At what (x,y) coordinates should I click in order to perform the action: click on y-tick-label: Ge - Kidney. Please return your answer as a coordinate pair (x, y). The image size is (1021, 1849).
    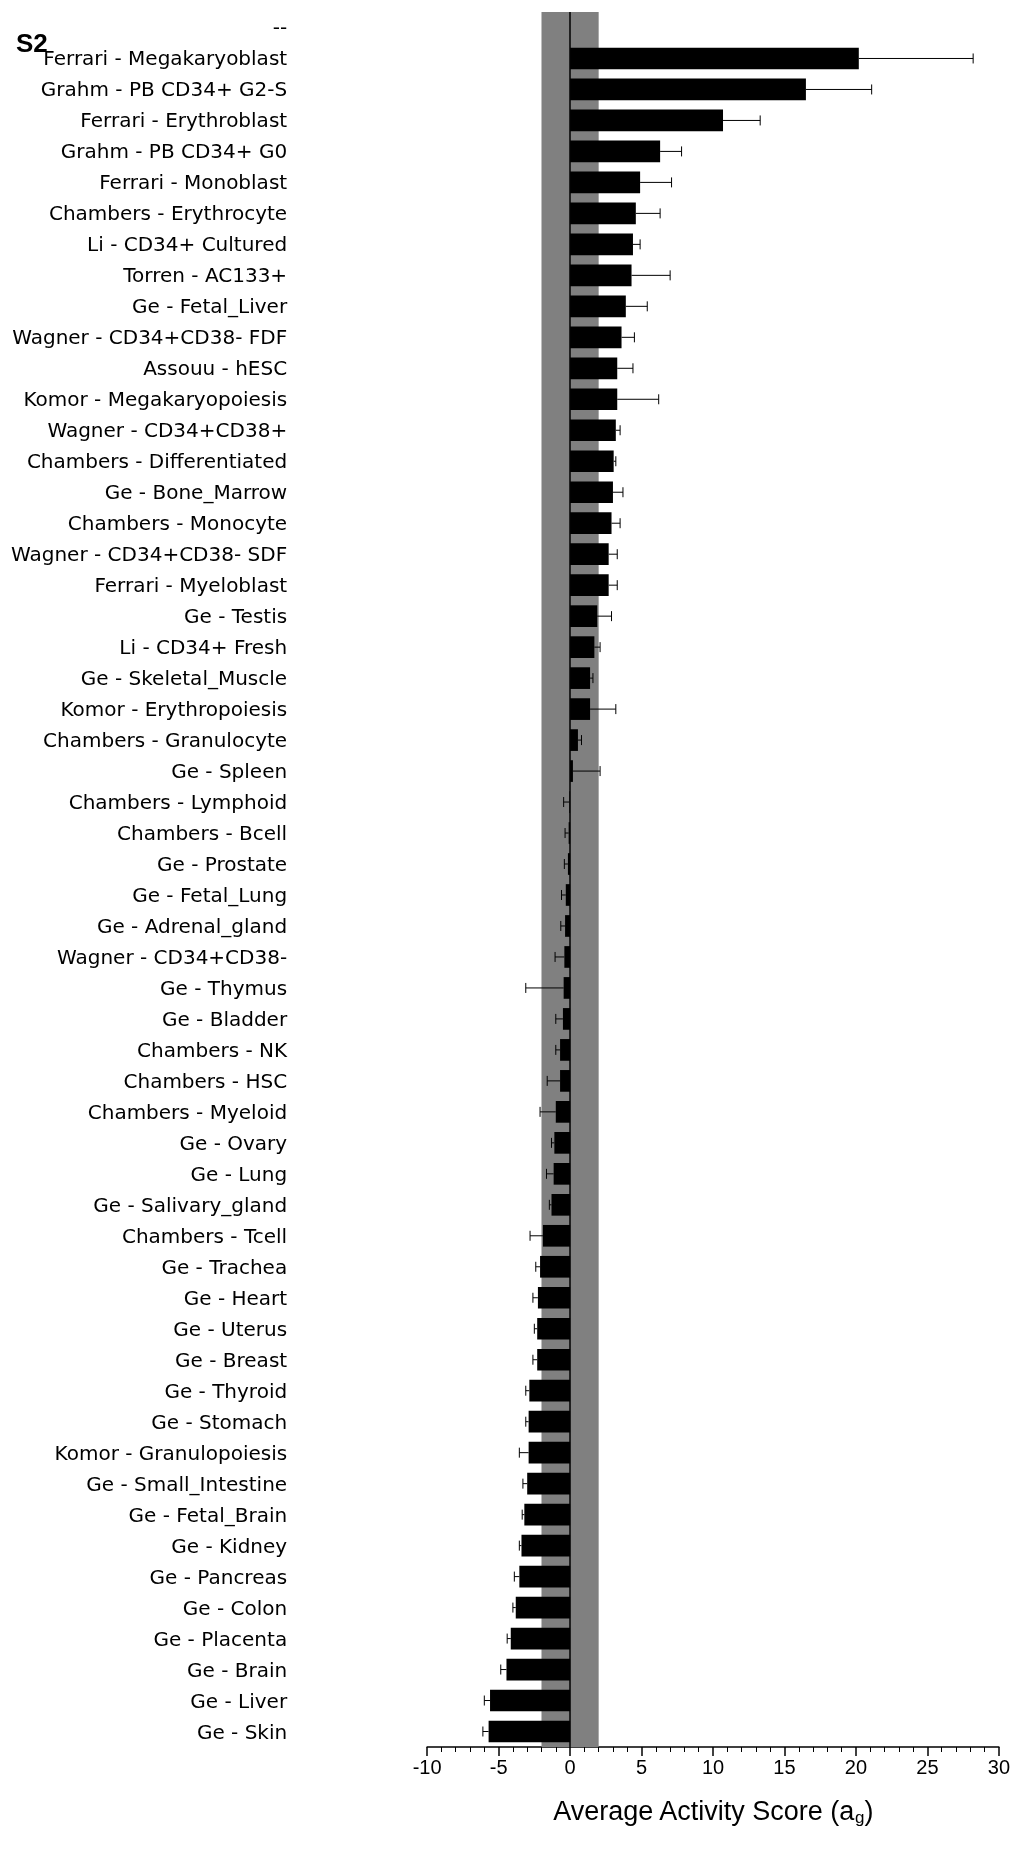
    Looking at the image, I should click on (229, 1545).